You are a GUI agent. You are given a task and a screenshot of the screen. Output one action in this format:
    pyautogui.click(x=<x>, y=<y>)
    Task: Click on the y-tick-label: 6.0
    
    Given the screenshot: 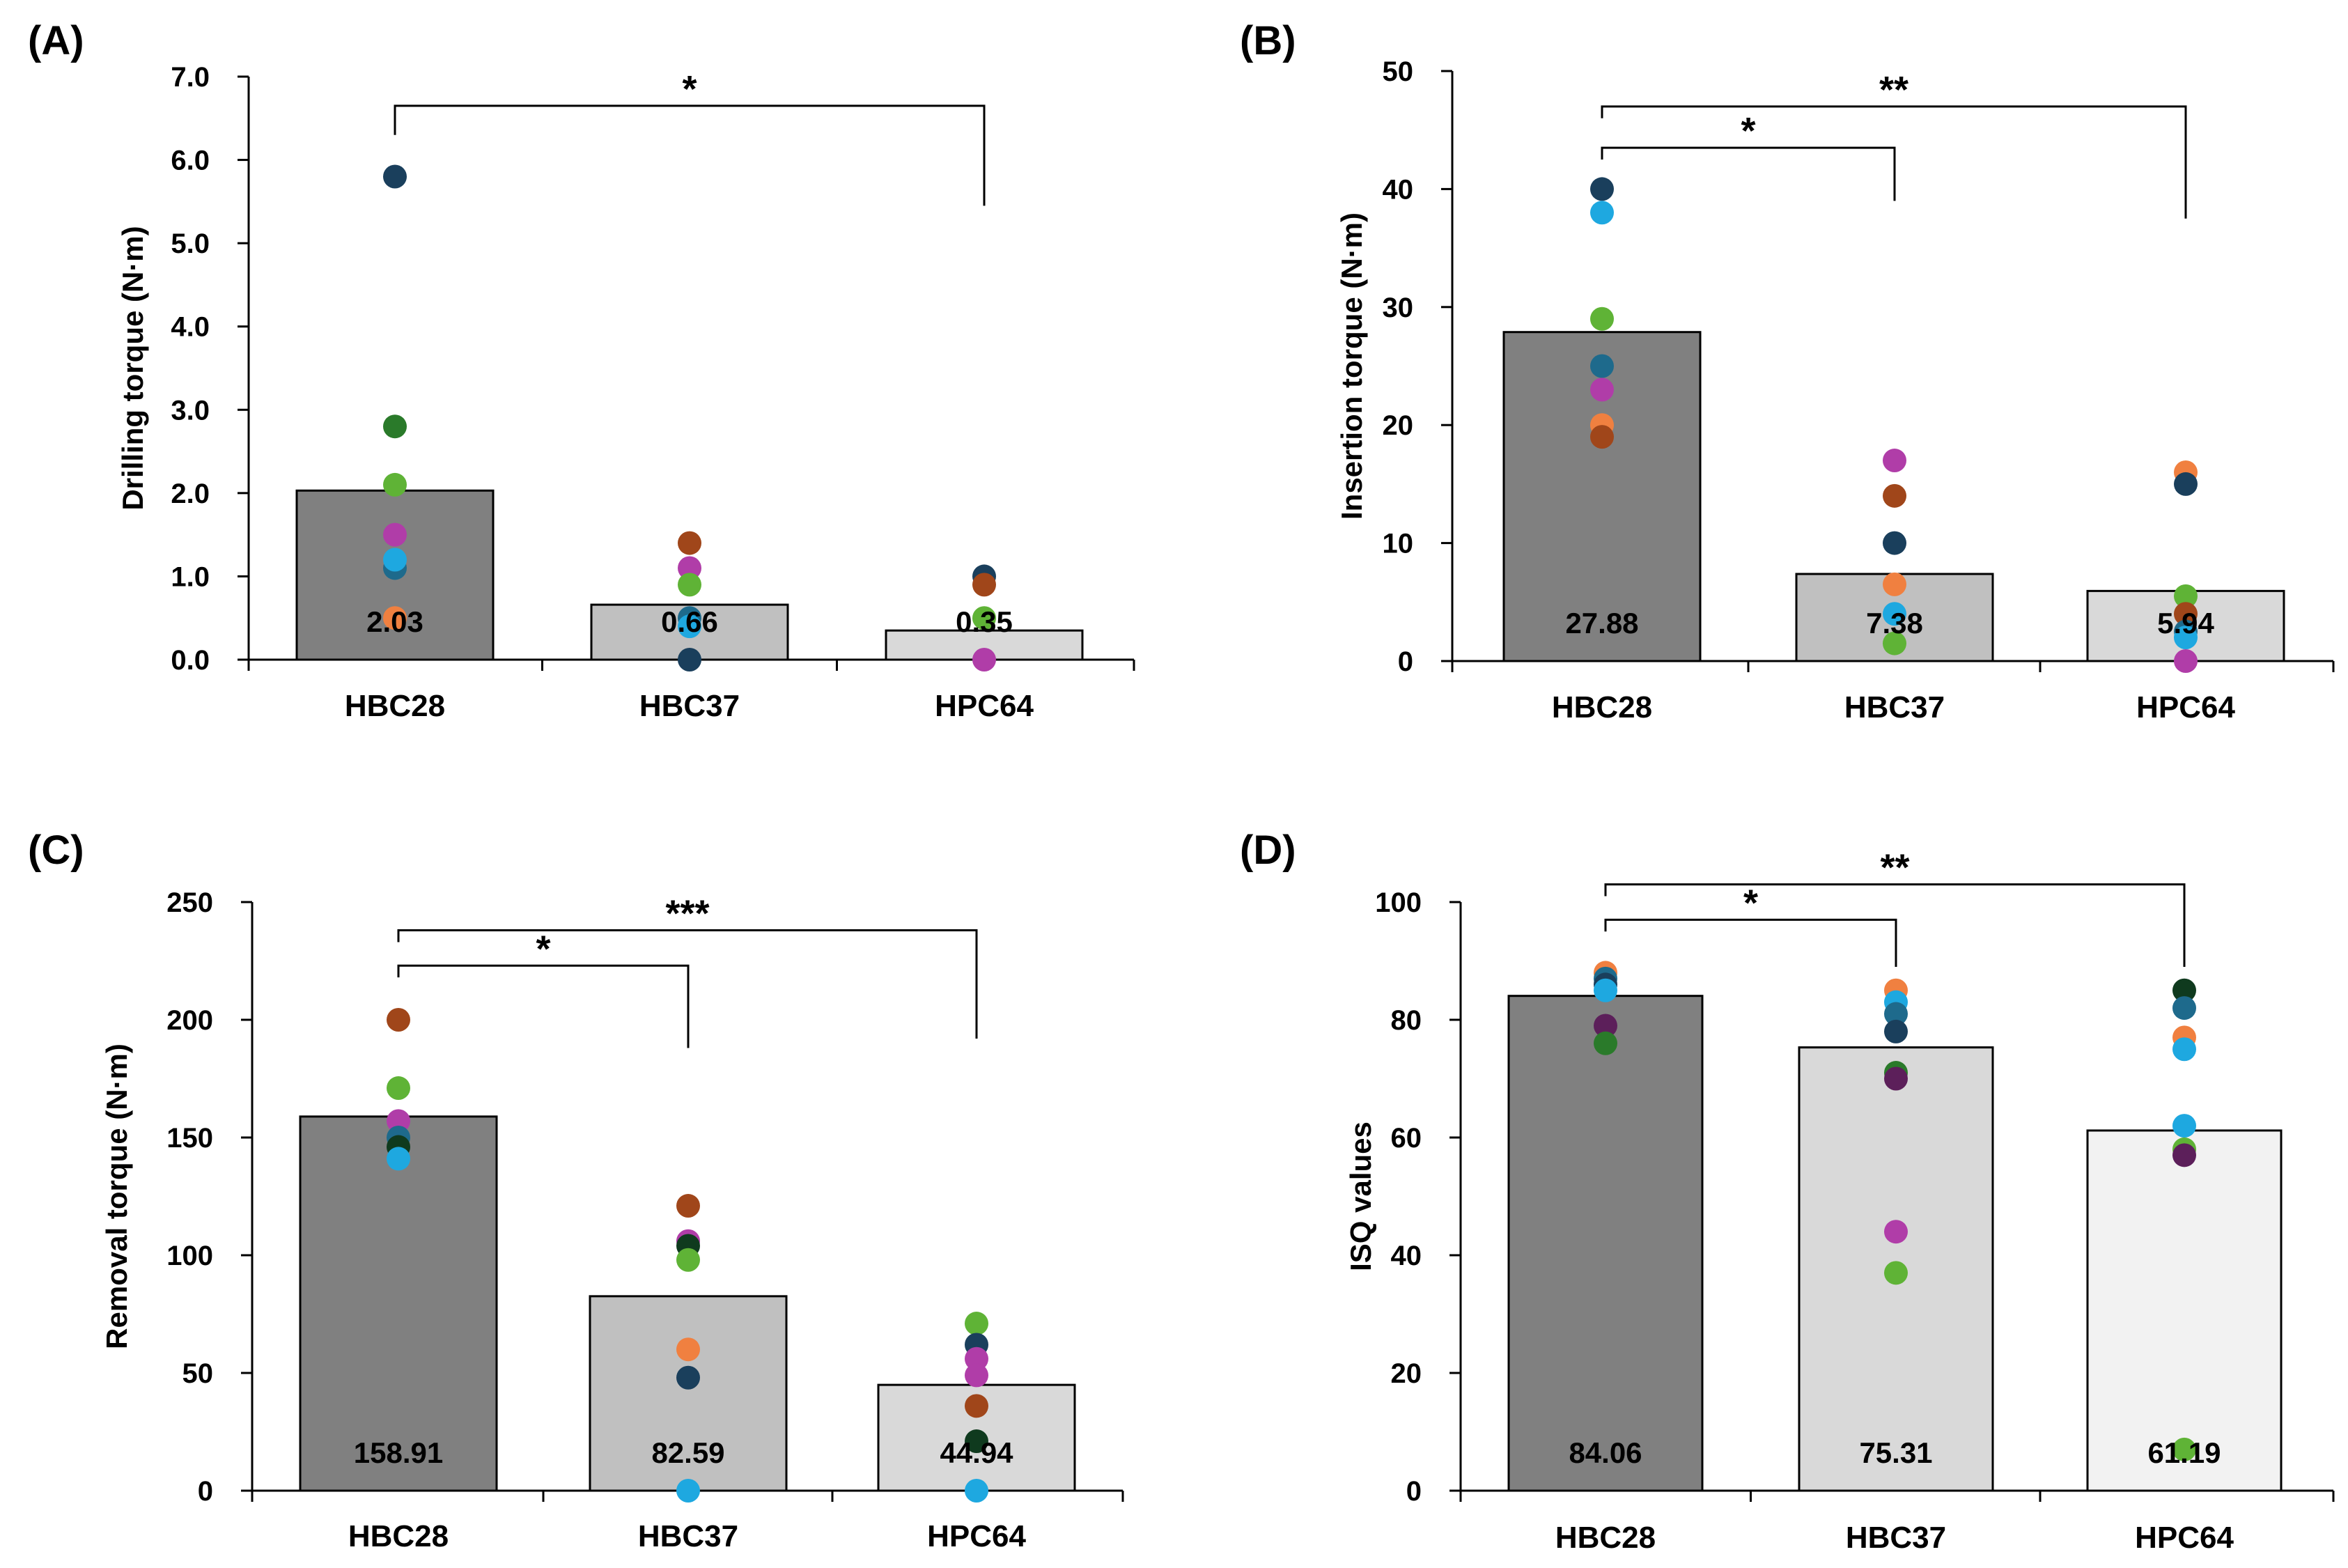 What is the action you would take?
    pyautogui.click(x=190, y=161)
    